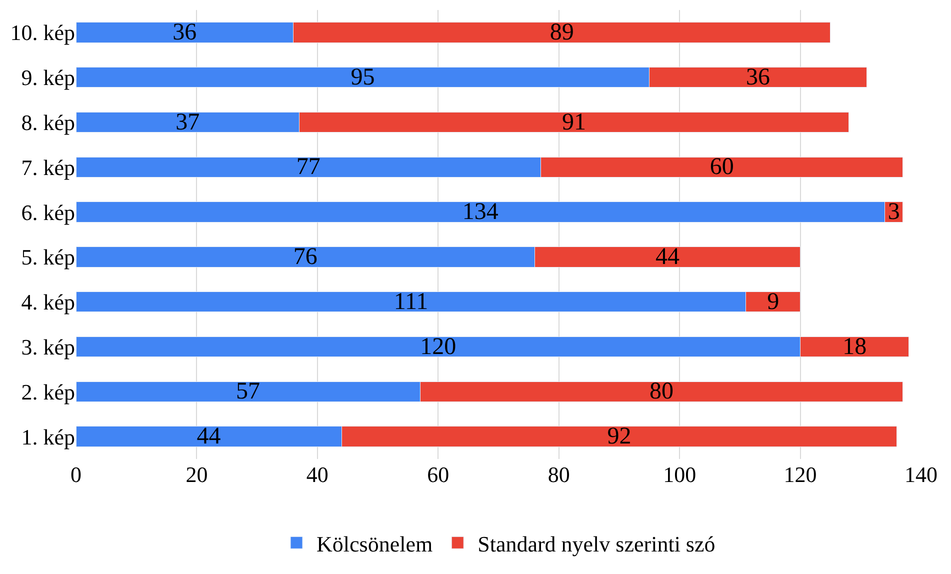  What do you see at coordinates (619, 437) in the screenshot?
I see `data-label: 92` at bounding box center [619, 437].